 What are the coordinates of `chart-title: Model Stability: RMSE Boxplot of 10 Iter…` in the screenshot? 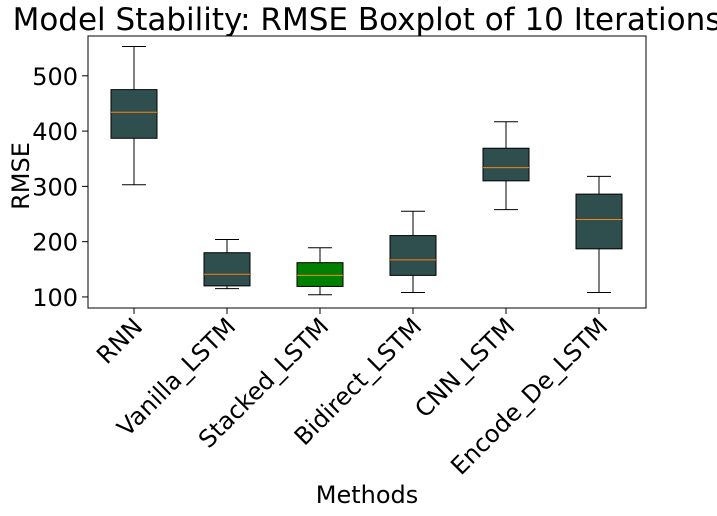 It's located at (365, 20).